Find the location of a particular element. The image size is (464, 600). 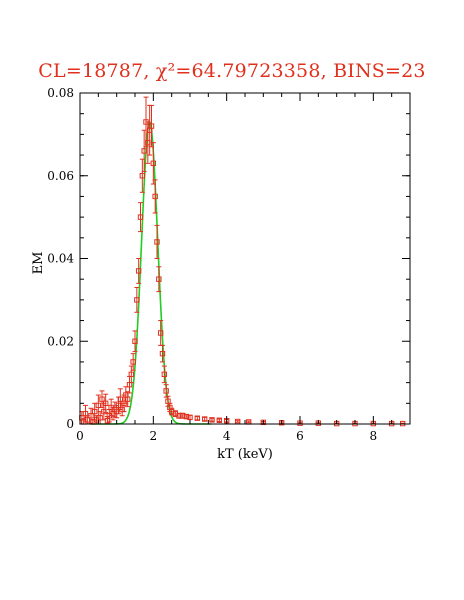

y-tick-label: 0.04 is located at coordinates (60, 259).